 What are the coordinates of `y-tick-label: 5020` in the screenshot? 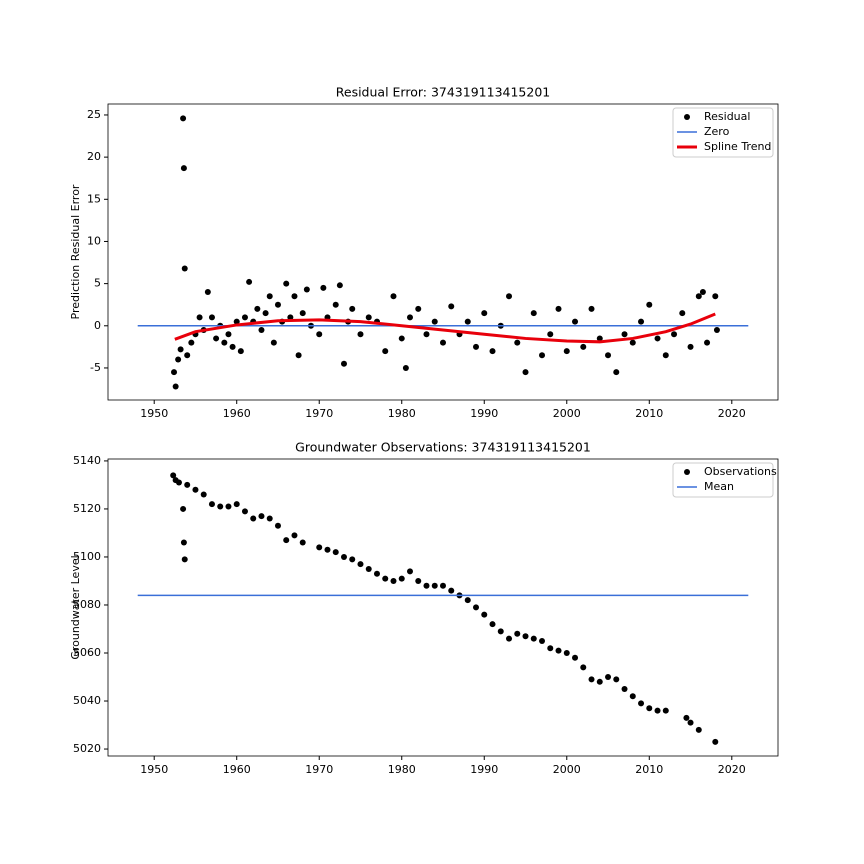 It's located at (87, 748).